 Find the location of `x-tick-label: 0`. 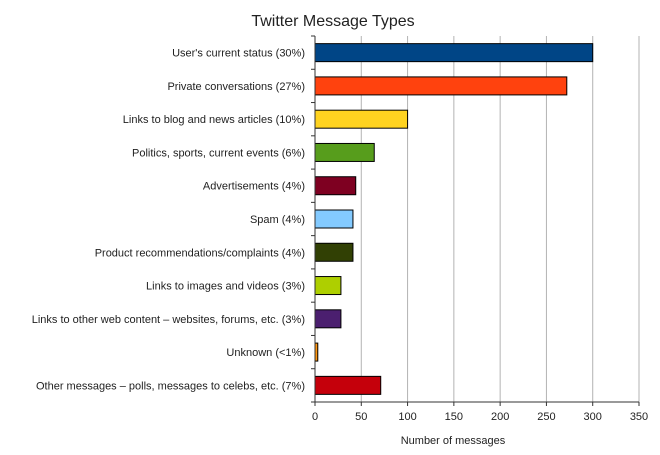

x-tick-label: 0 is located at coordinates (315, 417).